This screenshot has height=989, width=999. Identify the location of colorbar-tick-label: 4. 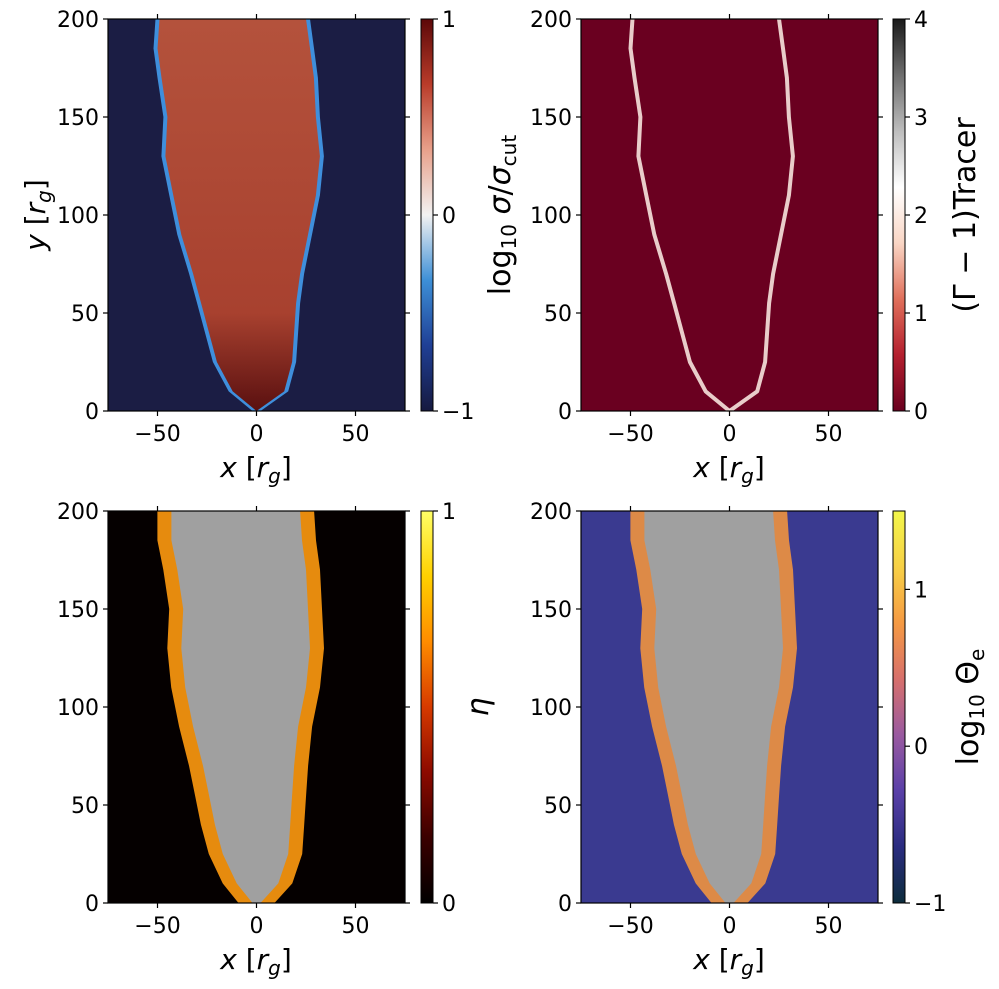
(921, 20).